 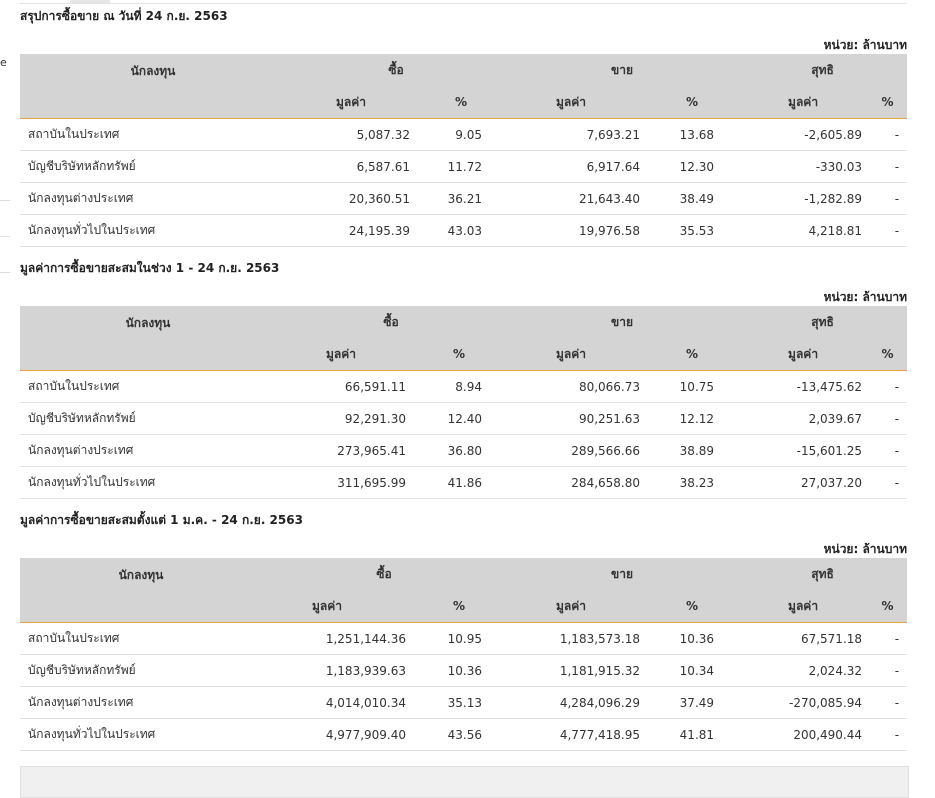 I want to click on buy-percent: 10.95, so click(x=459, y=638).